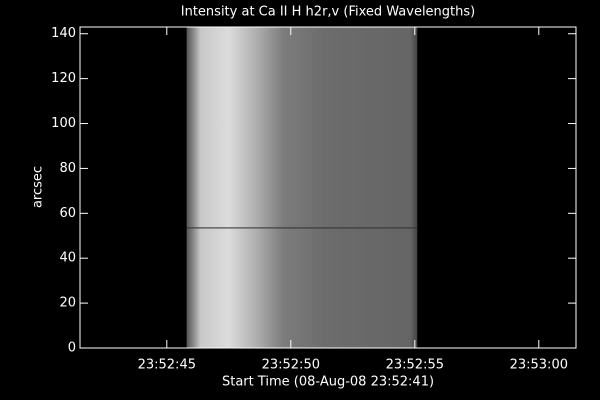 The image size is (600, 400). What do you see at coordinates (67, 213) in the screenshot?
I see `y-tick-label: 60` at bounding box center [67, 213].